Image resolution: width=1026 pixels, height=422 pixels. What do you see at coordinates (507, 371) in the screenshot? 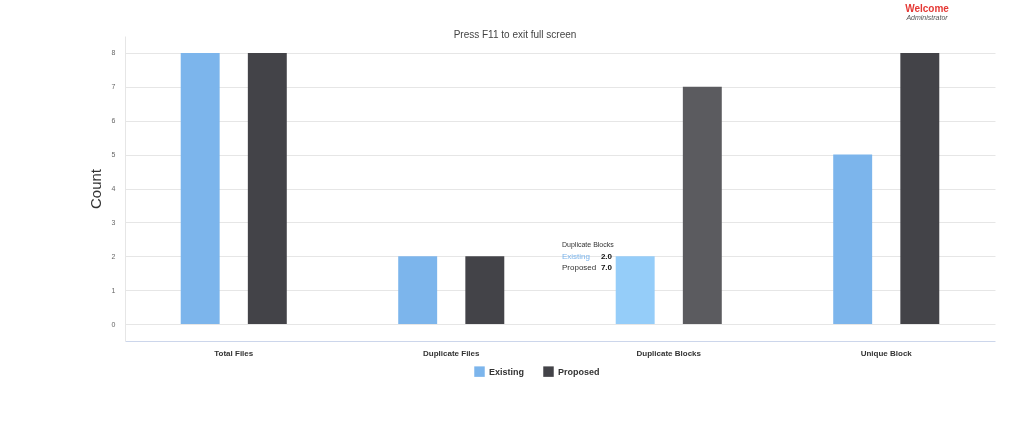
I see `legend-label: Existing` at bounding box center [507, 371].